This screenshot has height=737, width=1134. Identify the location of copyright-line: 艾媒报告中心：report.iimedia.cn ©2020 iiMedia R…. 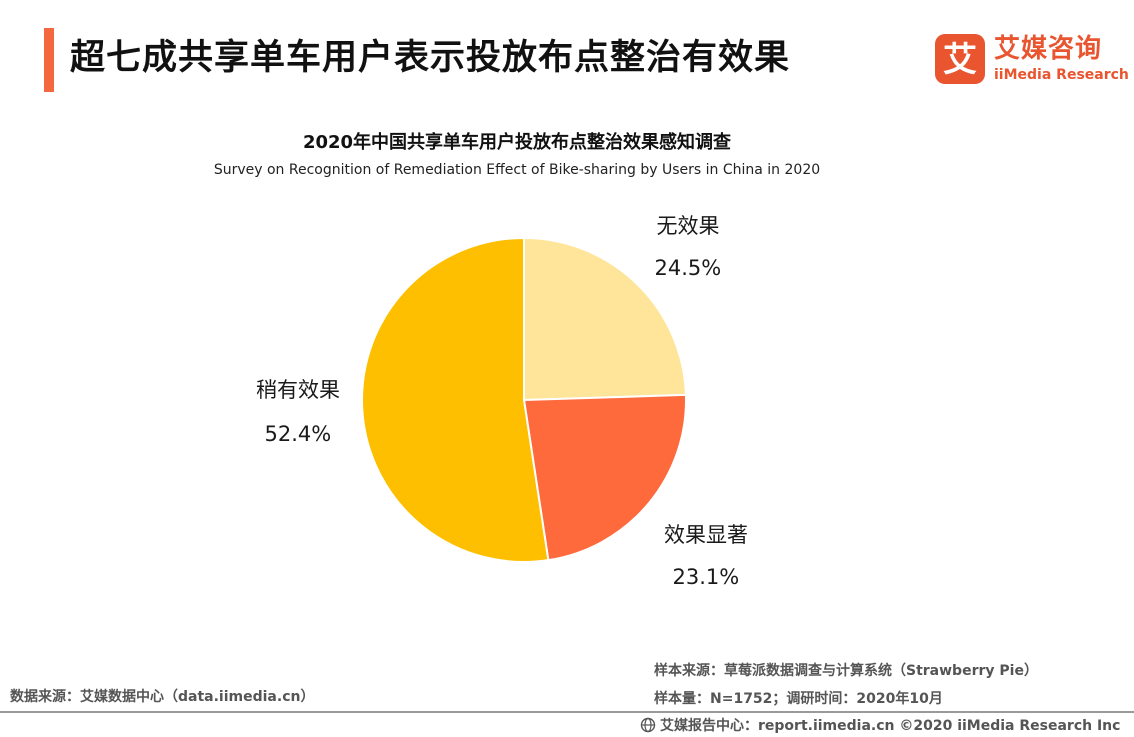
(880, 725).